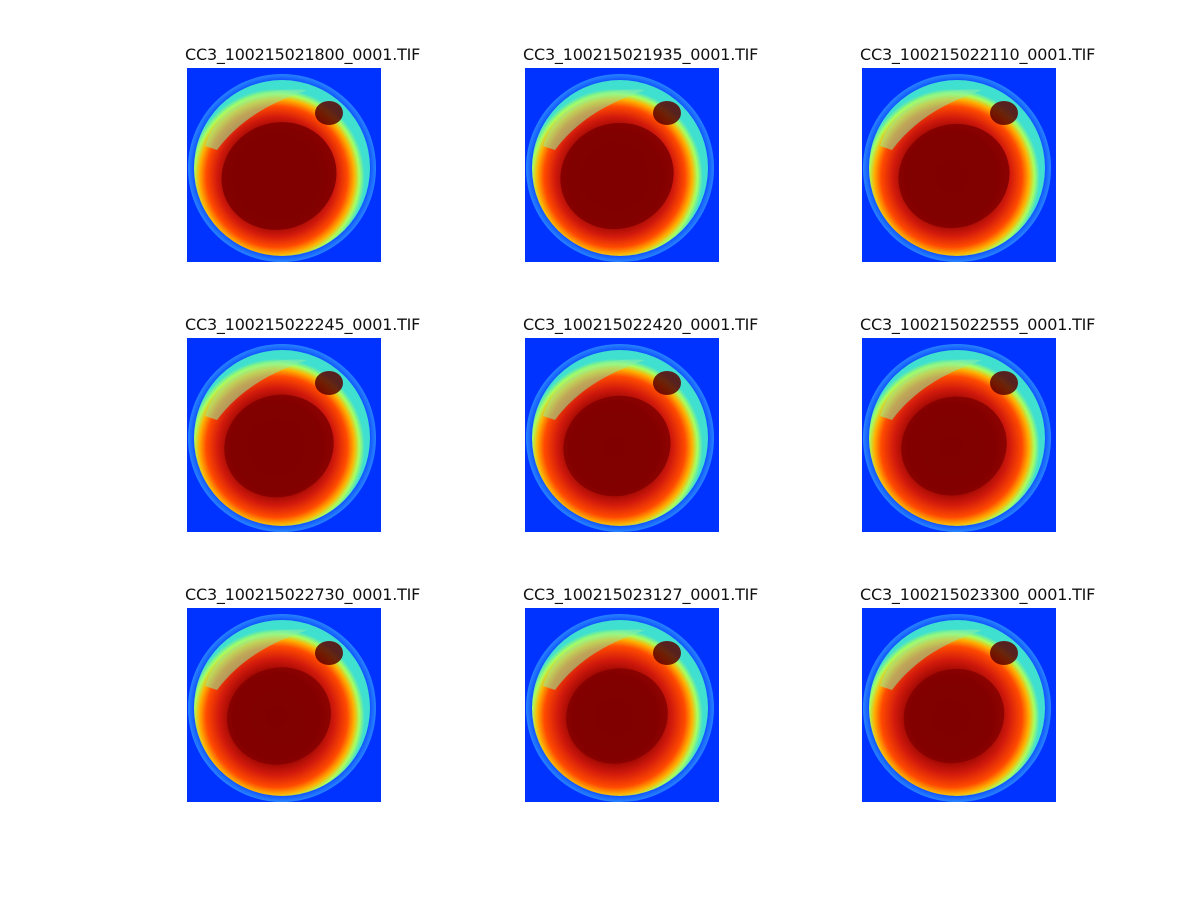 This screenshot has width=1201, height=901. What do you see at coordinates (978, 54) in the screenshot?
I see `panel-title: CC3_100215022110_0001.TIF` at bounding box center [978, 54].